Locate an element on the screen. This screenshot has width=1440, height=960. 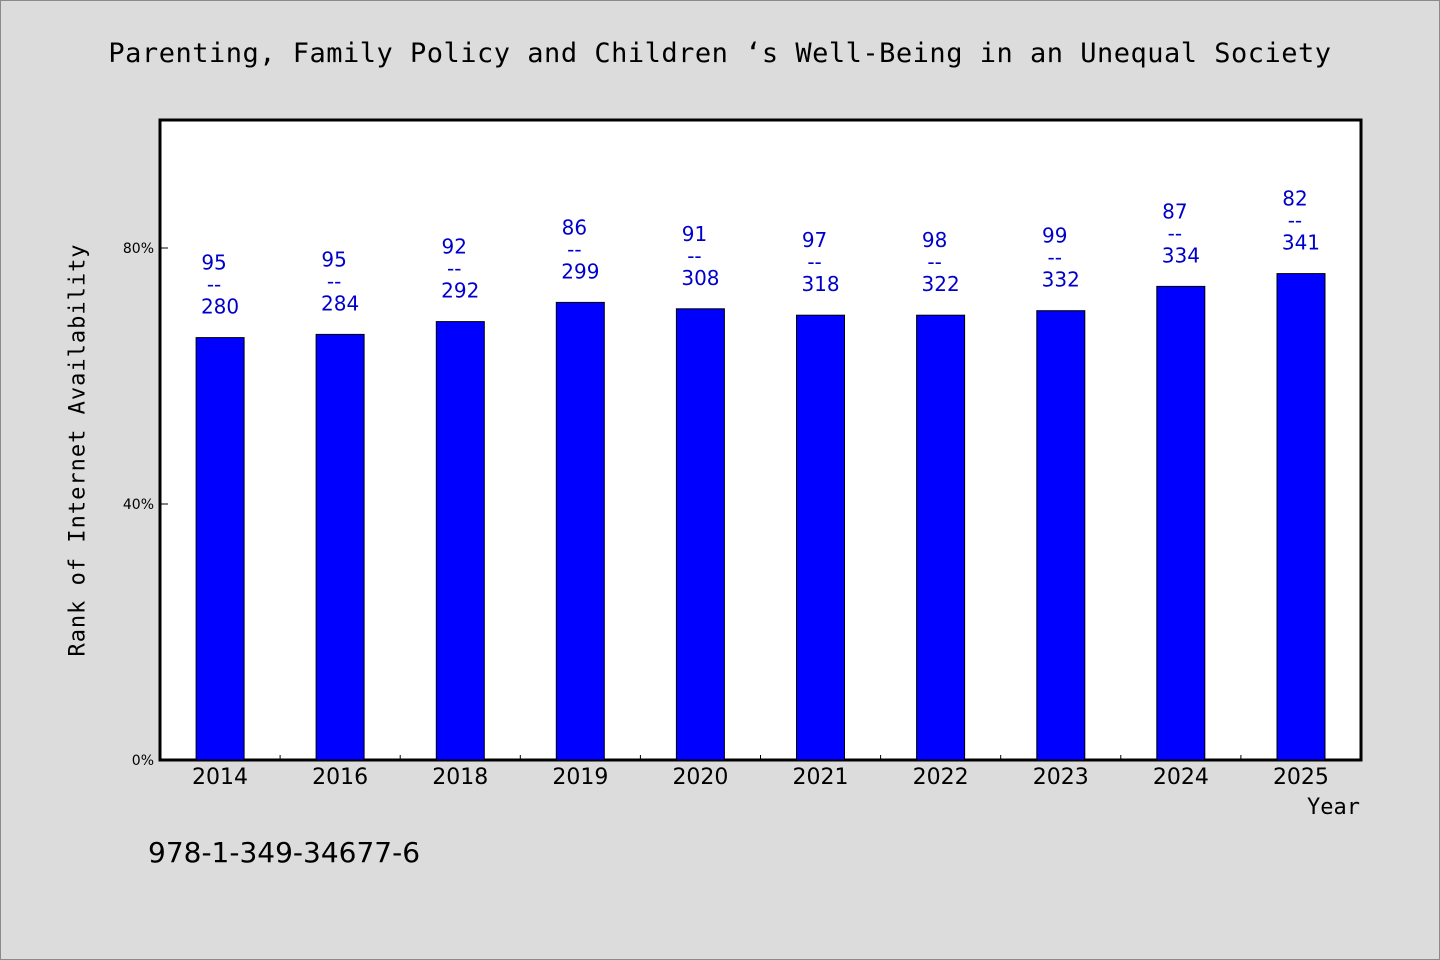
data-label-top-2023: 99 is located at coordinates (1054, 236).